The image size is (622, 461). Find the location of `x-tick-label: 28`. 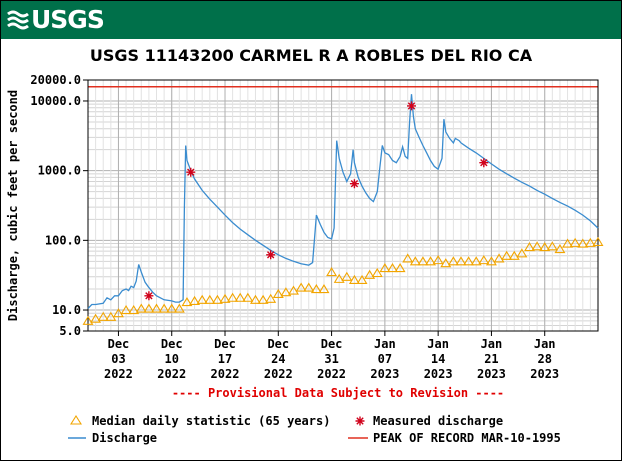

x-tick-label: 28 is located at coordinates (544, 359).